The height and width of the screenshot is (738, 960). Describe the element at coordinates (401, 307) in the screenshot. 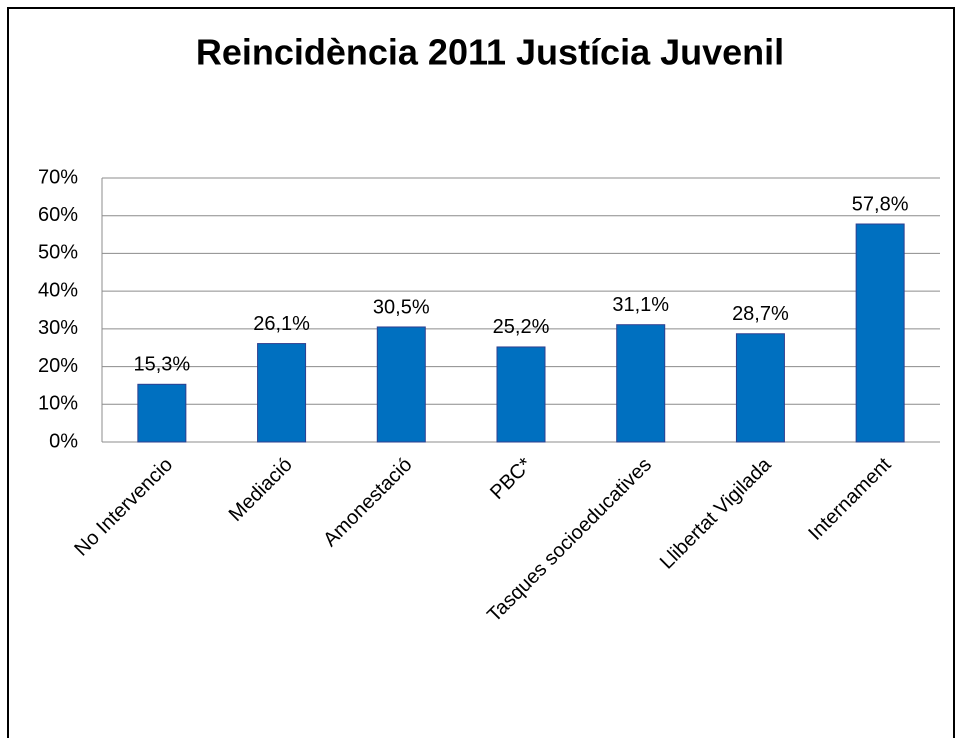

I see `value-label: 30,5%` at that location.